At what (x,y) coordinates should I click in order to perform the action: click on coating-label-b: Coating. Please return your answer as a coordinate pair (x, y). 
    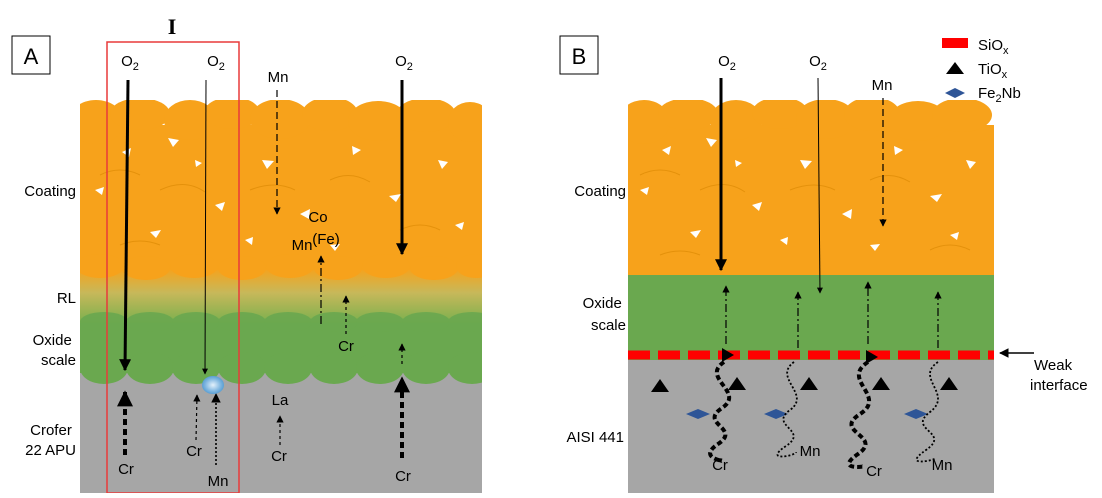
    Looking at the image, I should click on (600, 191).